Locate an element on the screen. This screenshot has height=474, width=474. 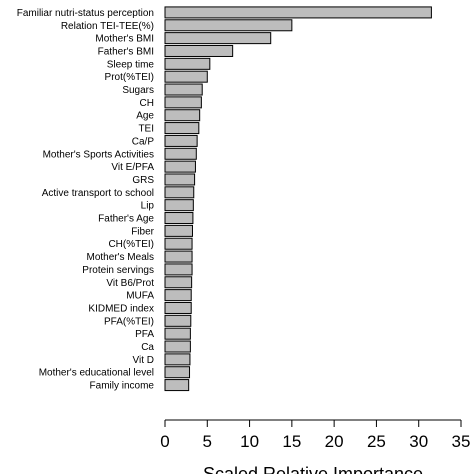
x-tick-label: 20 is located at coordinates (334, 441).